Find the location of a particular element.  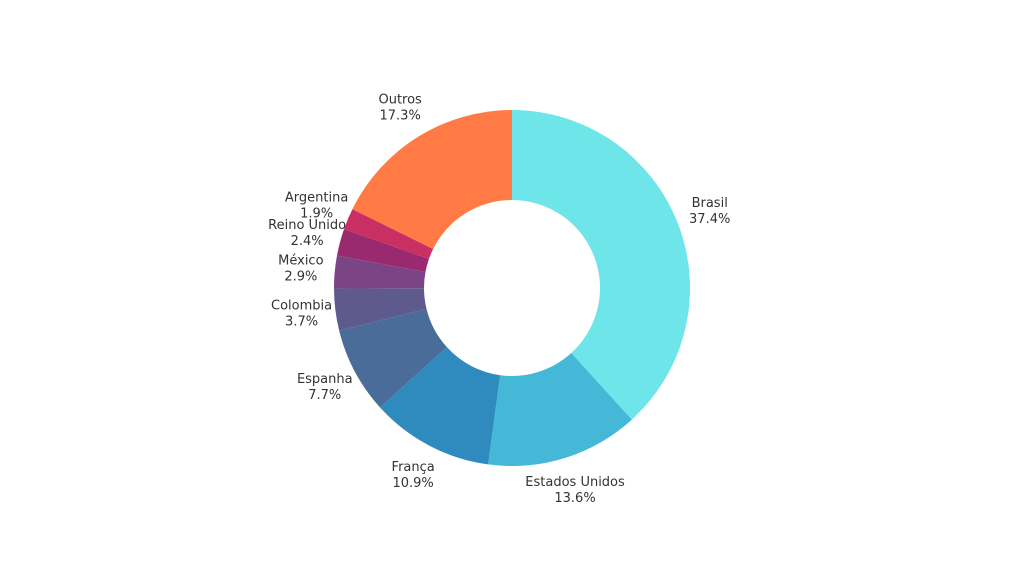

value-label: 2.4% is located at coordinates (307, 241).